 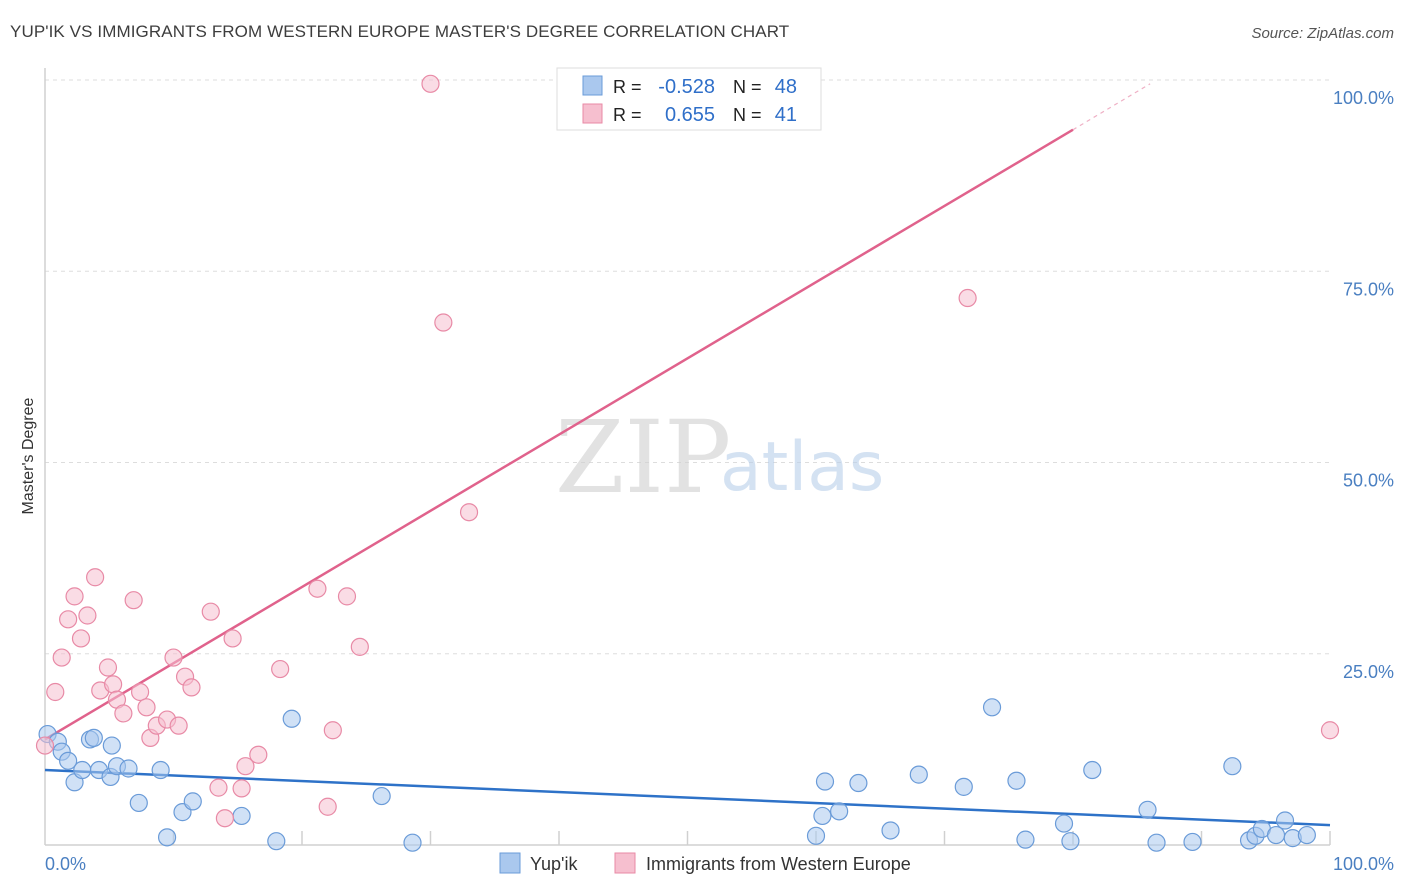 What do you see at coordinates (690, 115) in the screenshot?
I see `legend-r-value-pink: 0.655` at bounding box center [690, 115].